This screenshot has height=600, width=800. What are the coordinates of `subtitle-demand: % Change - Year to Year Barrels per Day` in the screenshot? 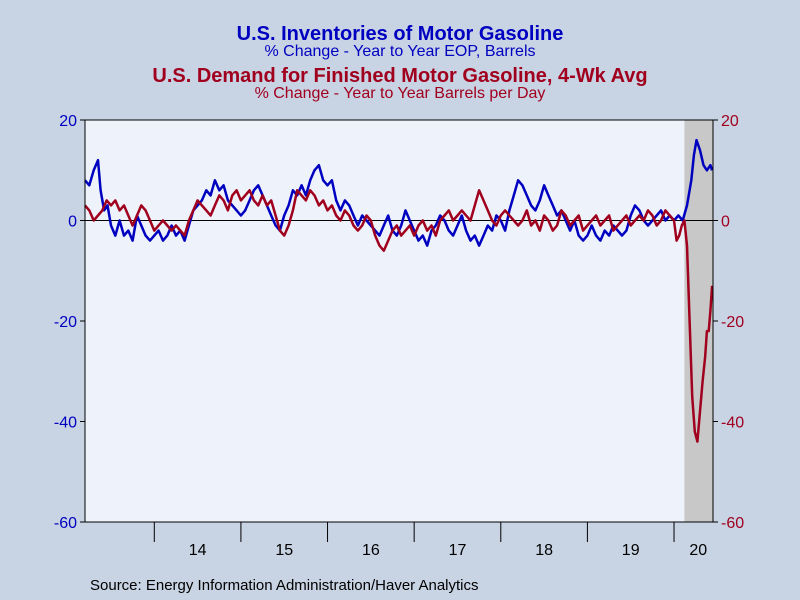 It's located at (400, 93).